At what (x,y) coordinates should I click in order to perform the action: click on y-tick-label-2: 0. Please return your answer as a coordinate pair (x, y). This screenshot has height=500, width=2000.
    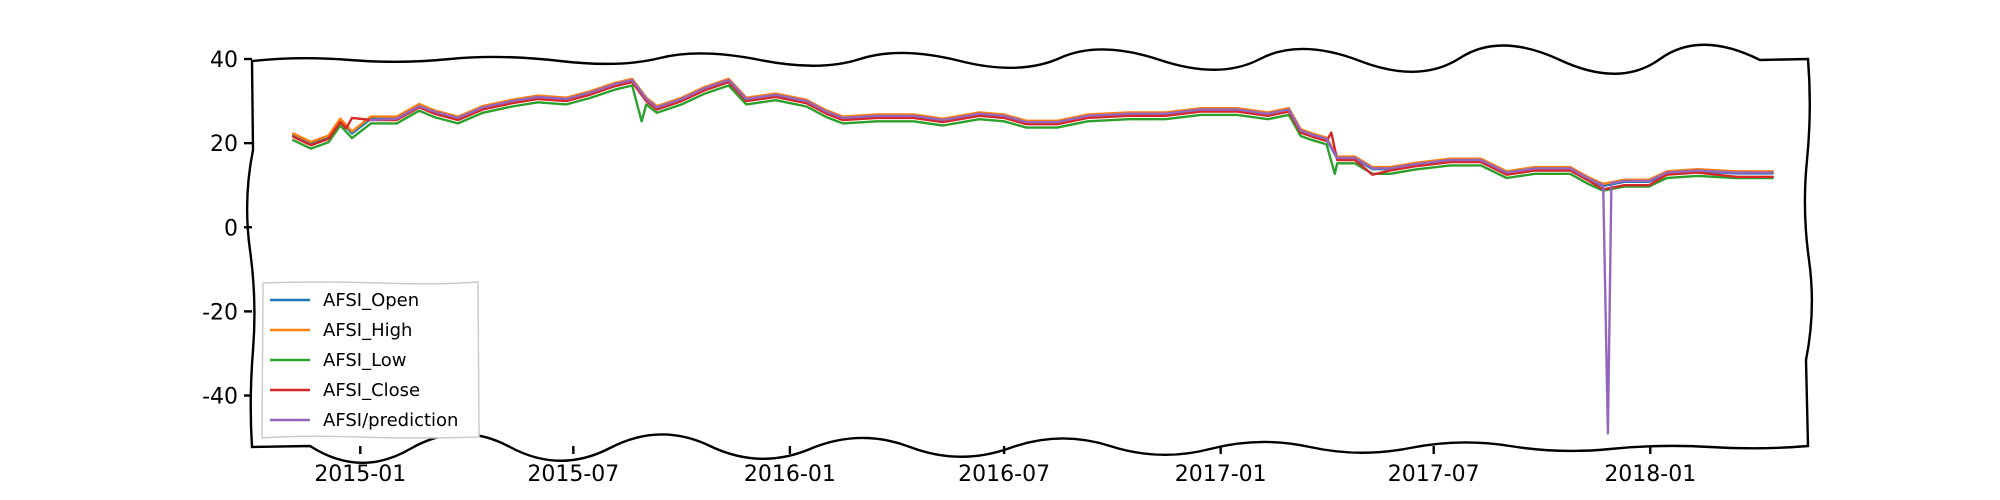
    Looking at the image, I should click on (231, 228).